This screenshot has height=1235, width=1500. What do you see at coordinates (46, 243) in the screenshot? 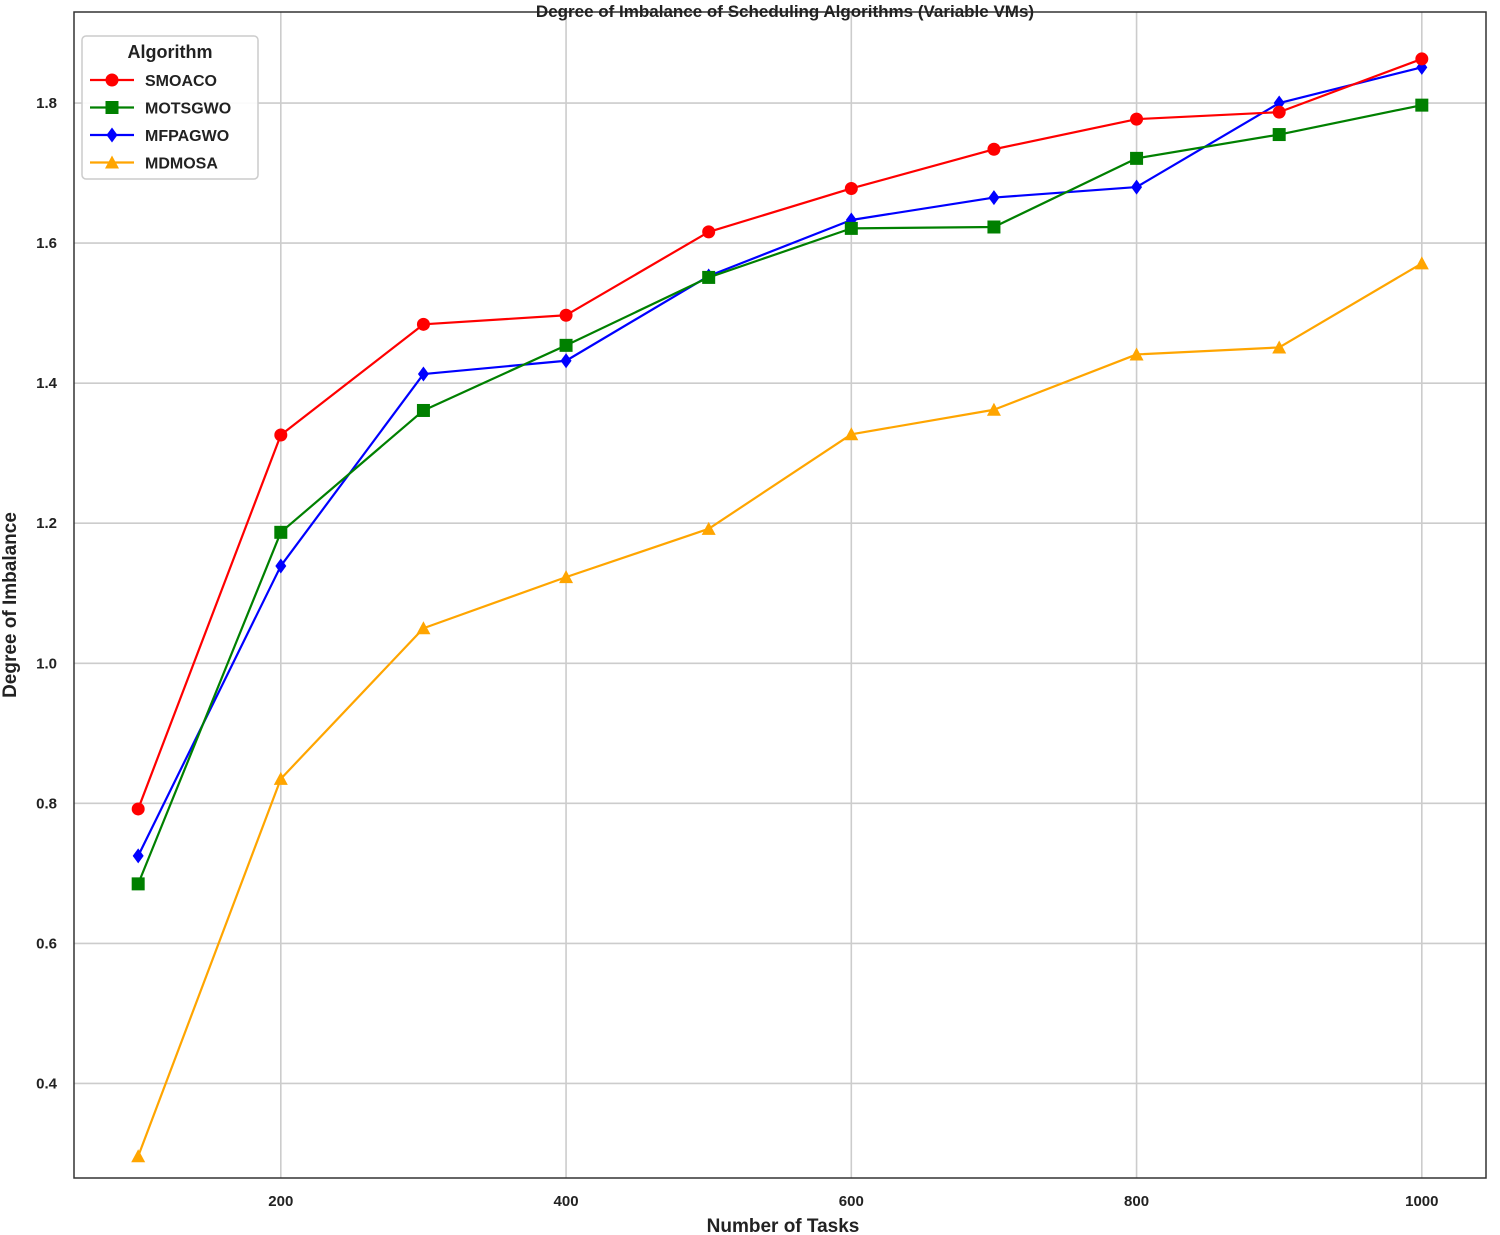
I see `y-tick-label: 1.6` at bounding box center [46, 243].